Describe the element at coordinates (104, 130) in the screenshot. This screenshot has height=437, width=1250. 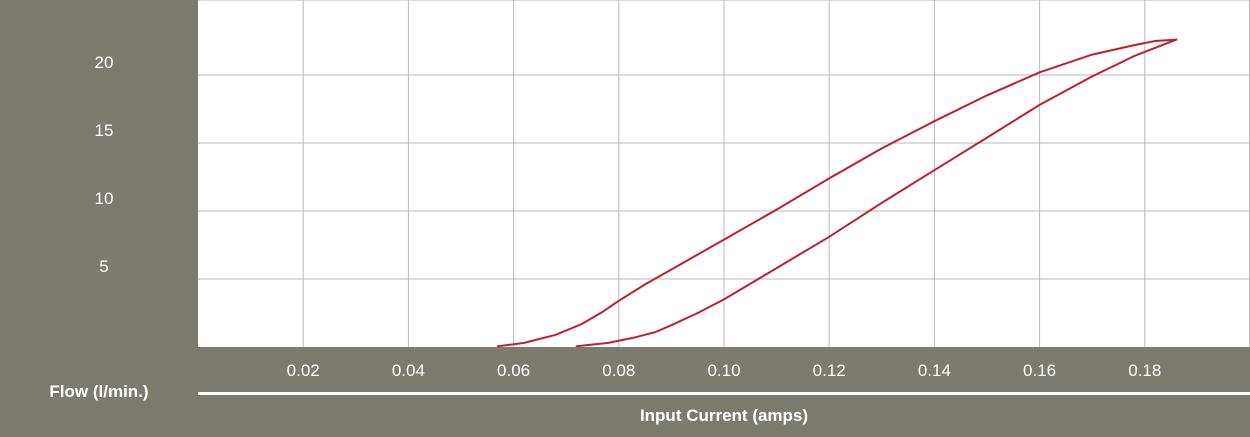
I see `y-tick-label: 15` at that location.